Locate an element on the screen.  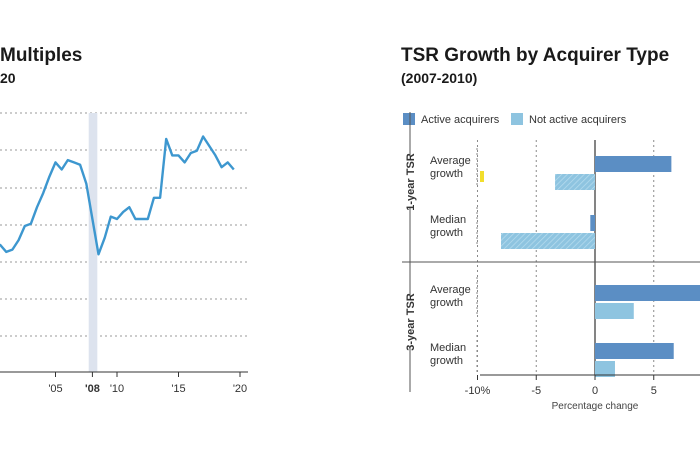
right-chart-subtitle: (2007-2010) is located at coordinates (439, 78).